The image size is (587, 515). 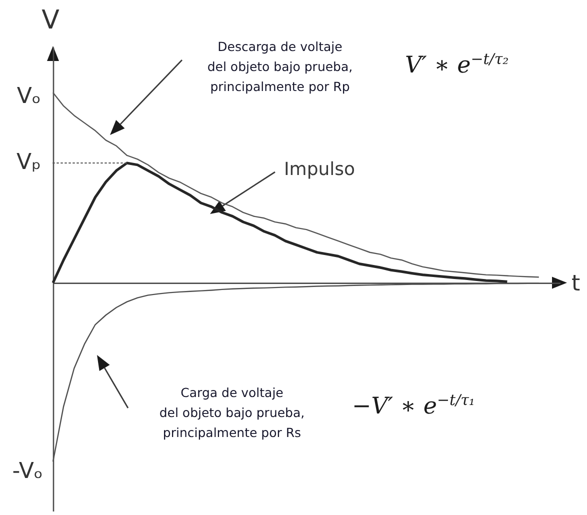 What do you see at coordinates (51, 21) in the screenshot?
I see `y-axis-title: V` at bounding box center [51, 21].